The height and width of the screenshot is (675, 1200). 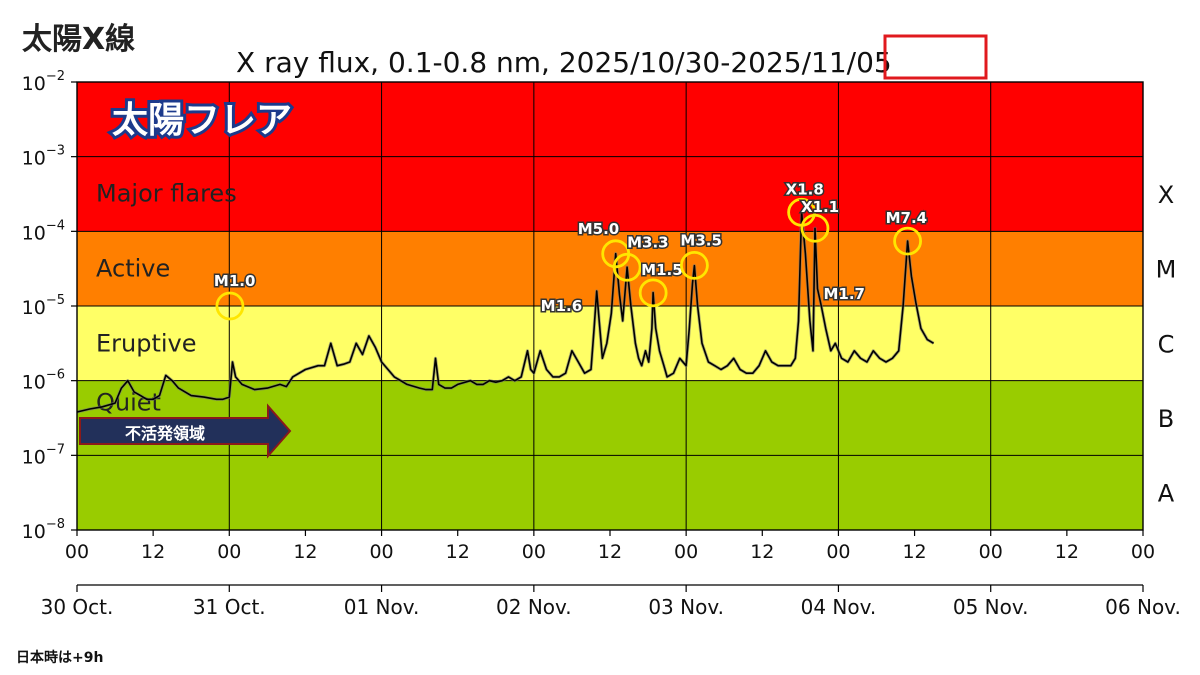 I want to click on x-date-label-6: 05 Nov., so click(x=991, y=607).